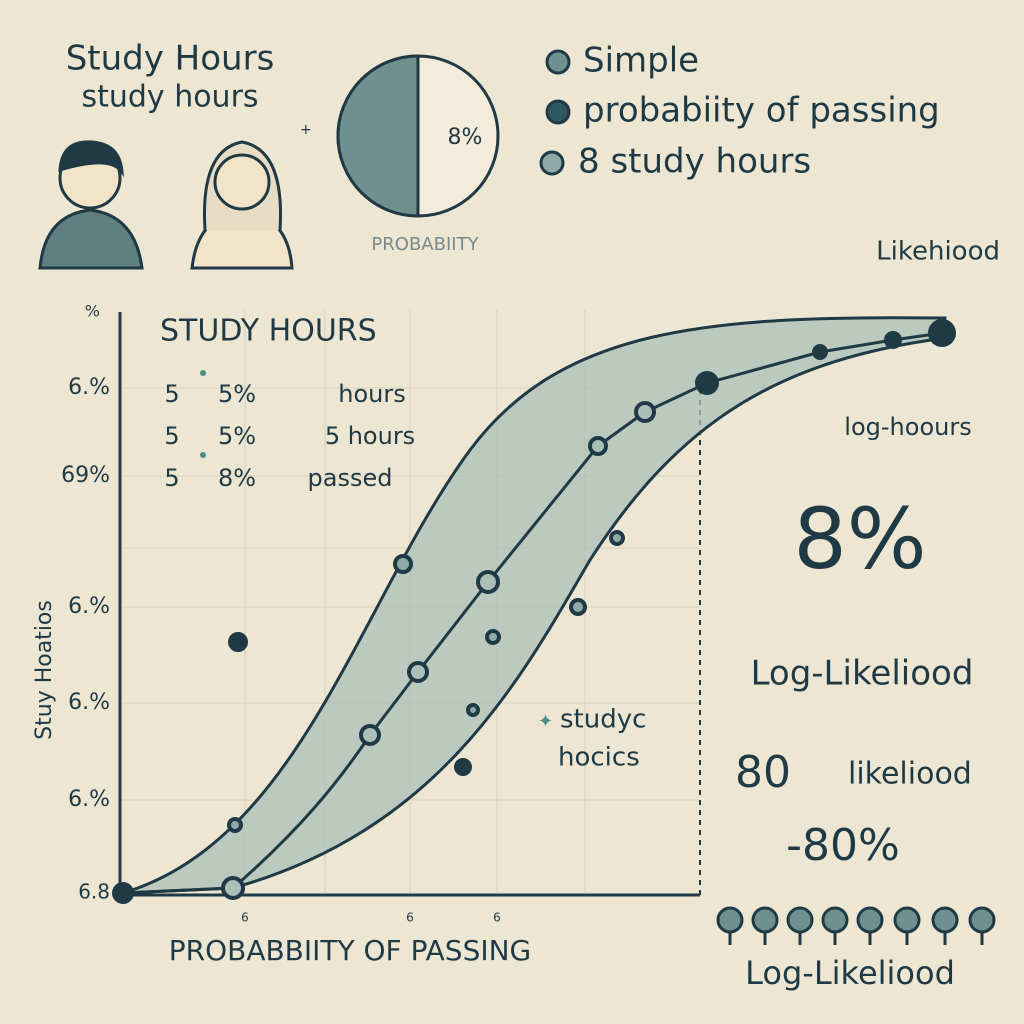 This screenshot has width=1024, height=1024. What do you see at coordinates (44, 670) in the screenshot?
I see `y-axis-title: Stuy Hoatios` at bounding box center [44, 670].